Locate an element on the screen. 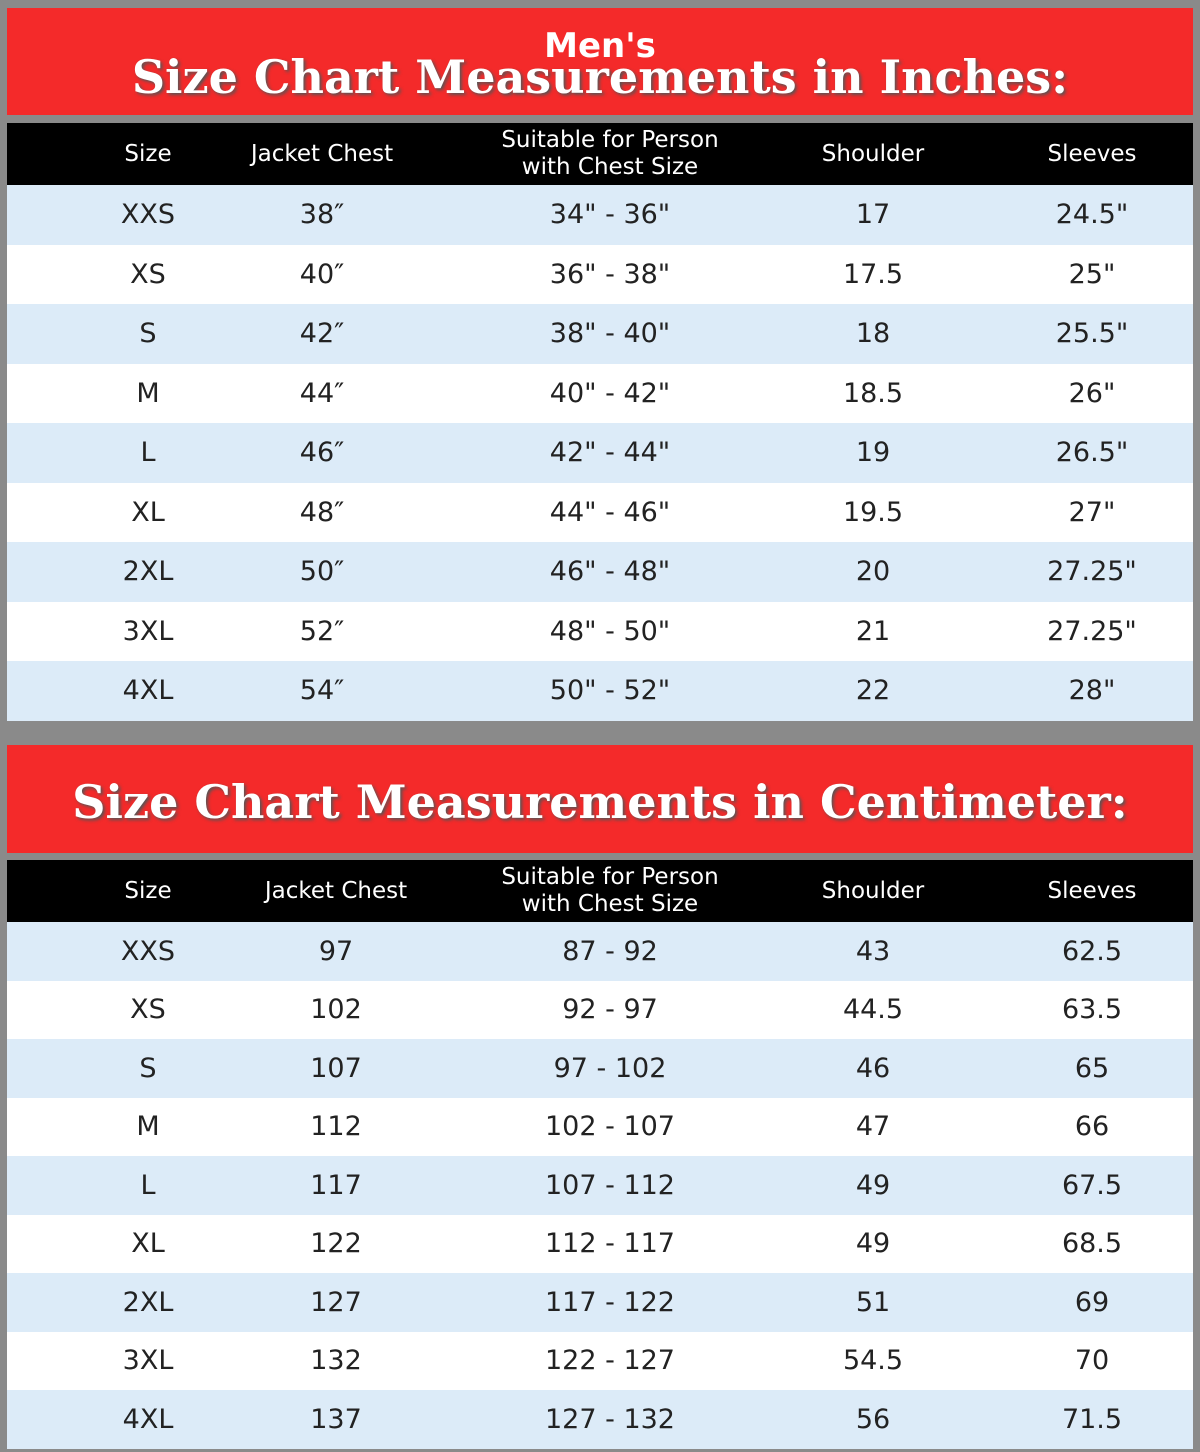  table-cell: 36" - 38" is located at coordinates (610, 274).